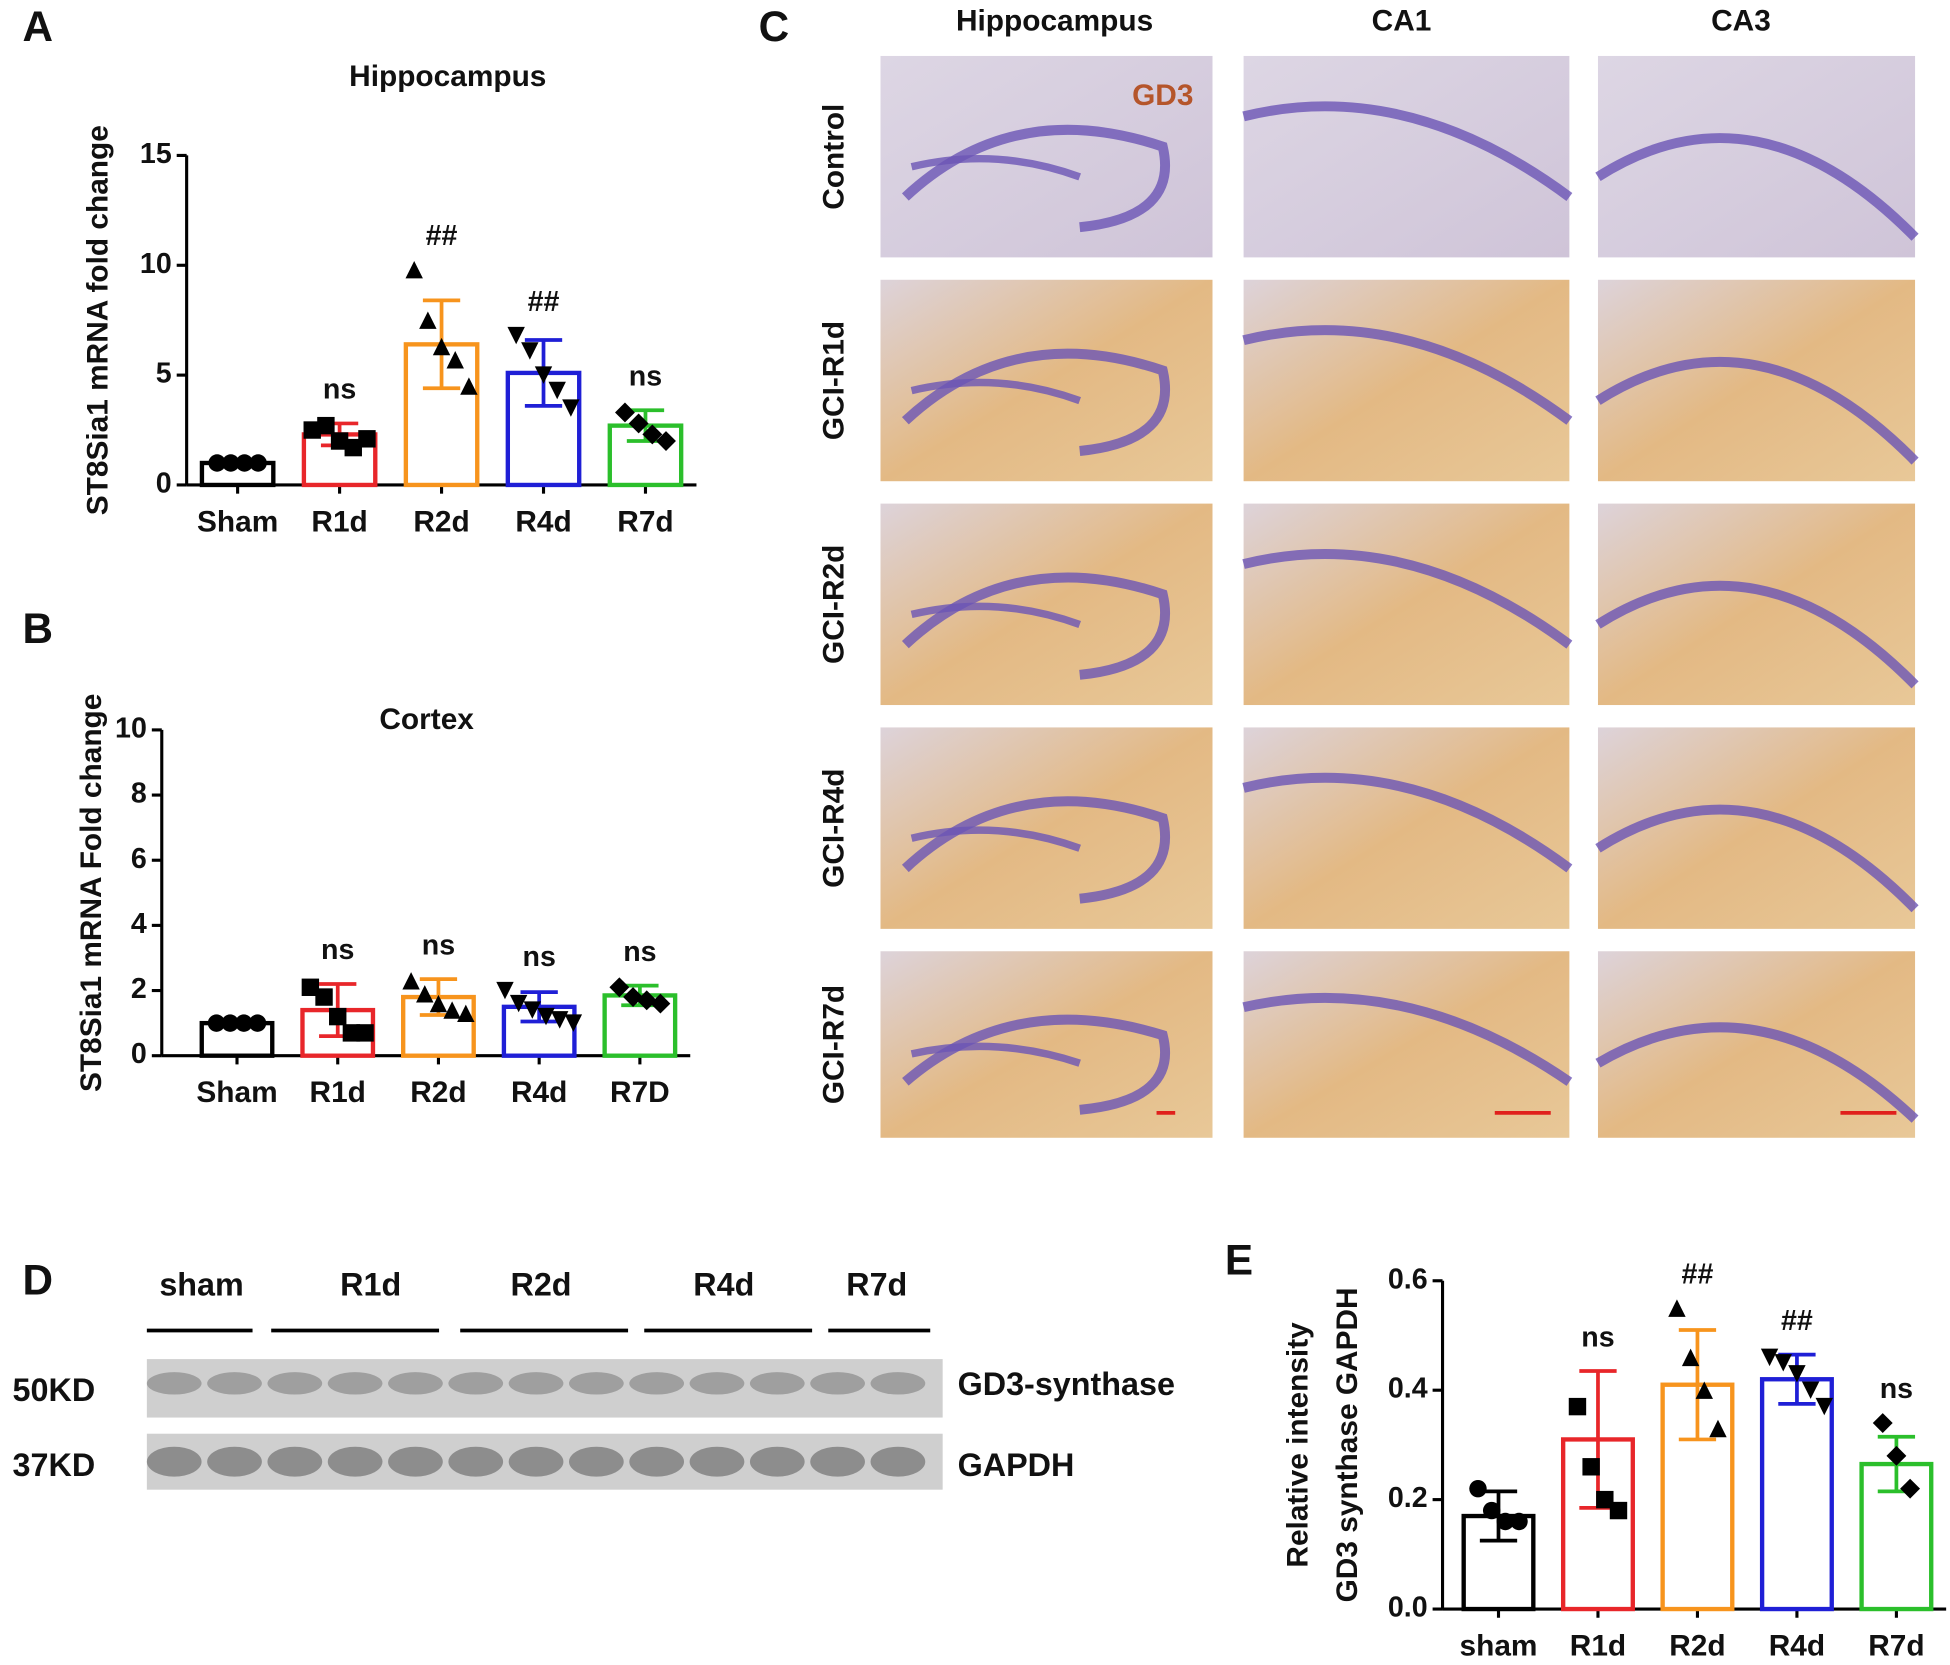 The image size is (1950, 1665). I want to click on column-header: Hippocampus, so click(1054, 20).